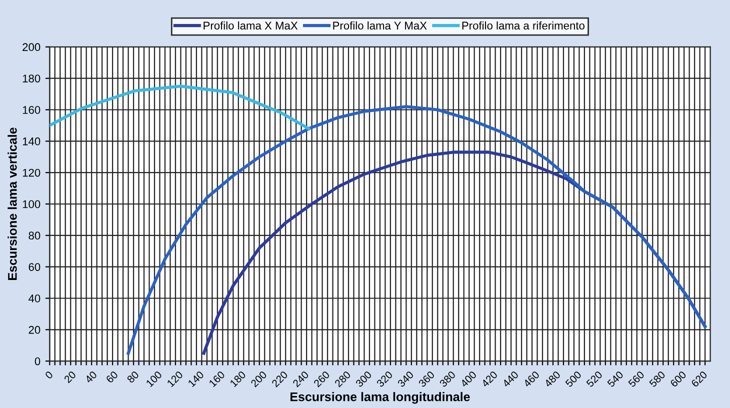  What do you see at coordinates (363, 379) in the screenshot?
I see `x-tick-label: 300` at bounding box center [363, 379].